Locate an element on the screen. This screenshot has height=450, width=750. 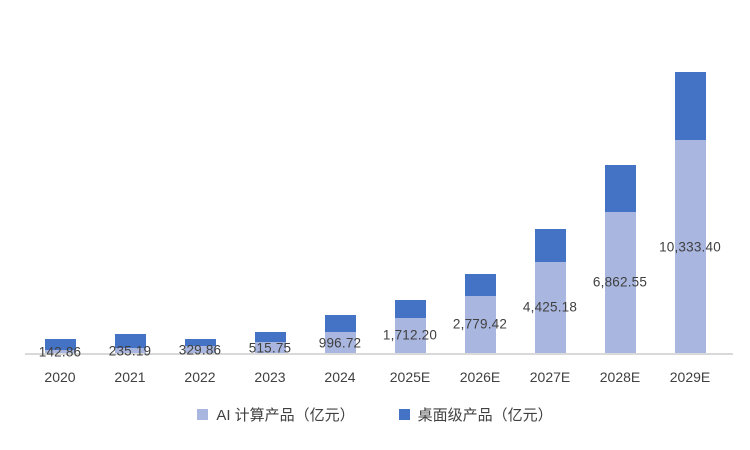
x-axis-tick-label: 2023 is located at coordinates (270, 377).